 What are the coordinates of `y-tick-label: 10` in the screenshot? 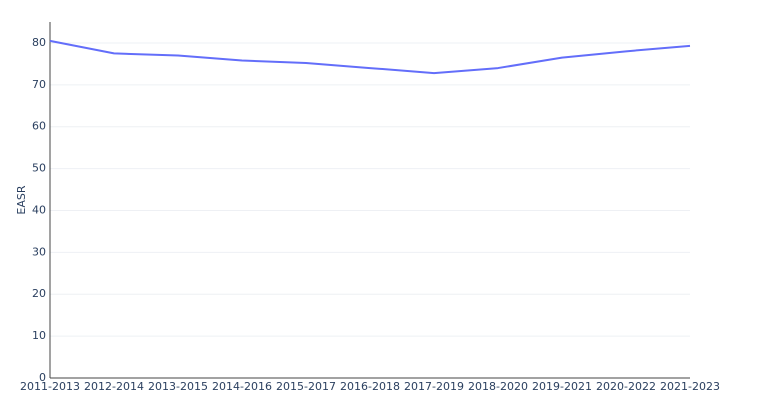 It's located at (39, 335).